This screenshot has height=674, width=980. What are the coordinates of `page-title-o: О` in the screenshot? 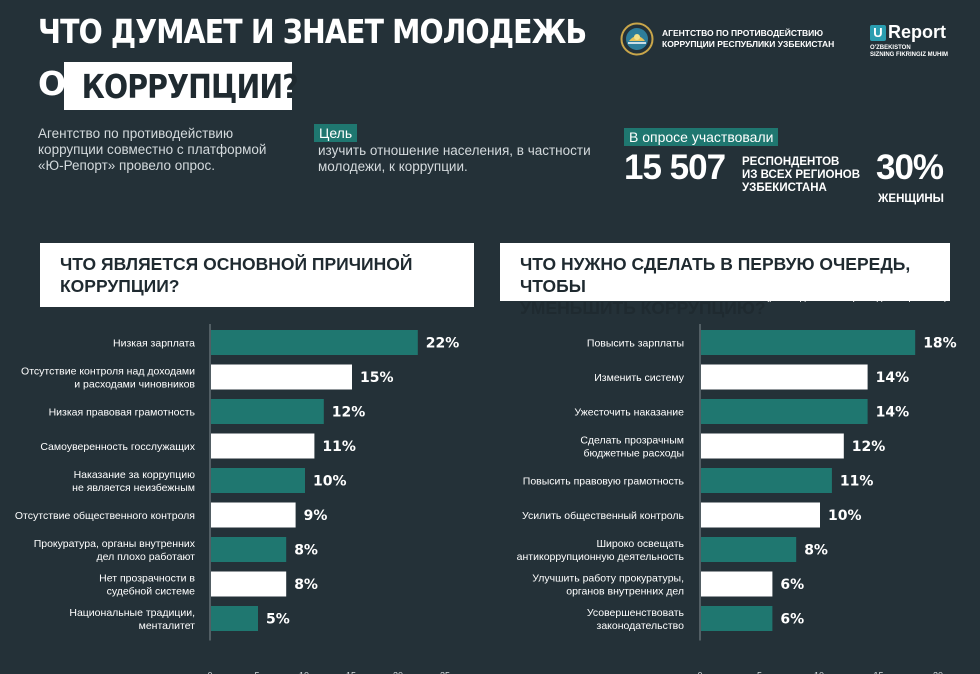 It's located at (52, 83).